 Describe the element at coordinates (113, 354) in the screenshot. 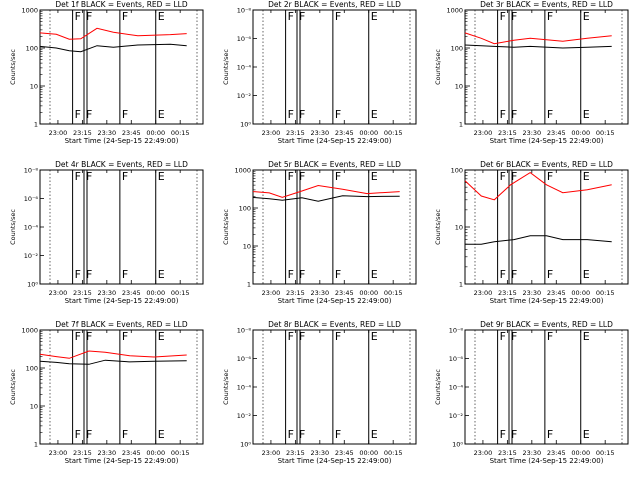

I see `lld-series-line` at that location.